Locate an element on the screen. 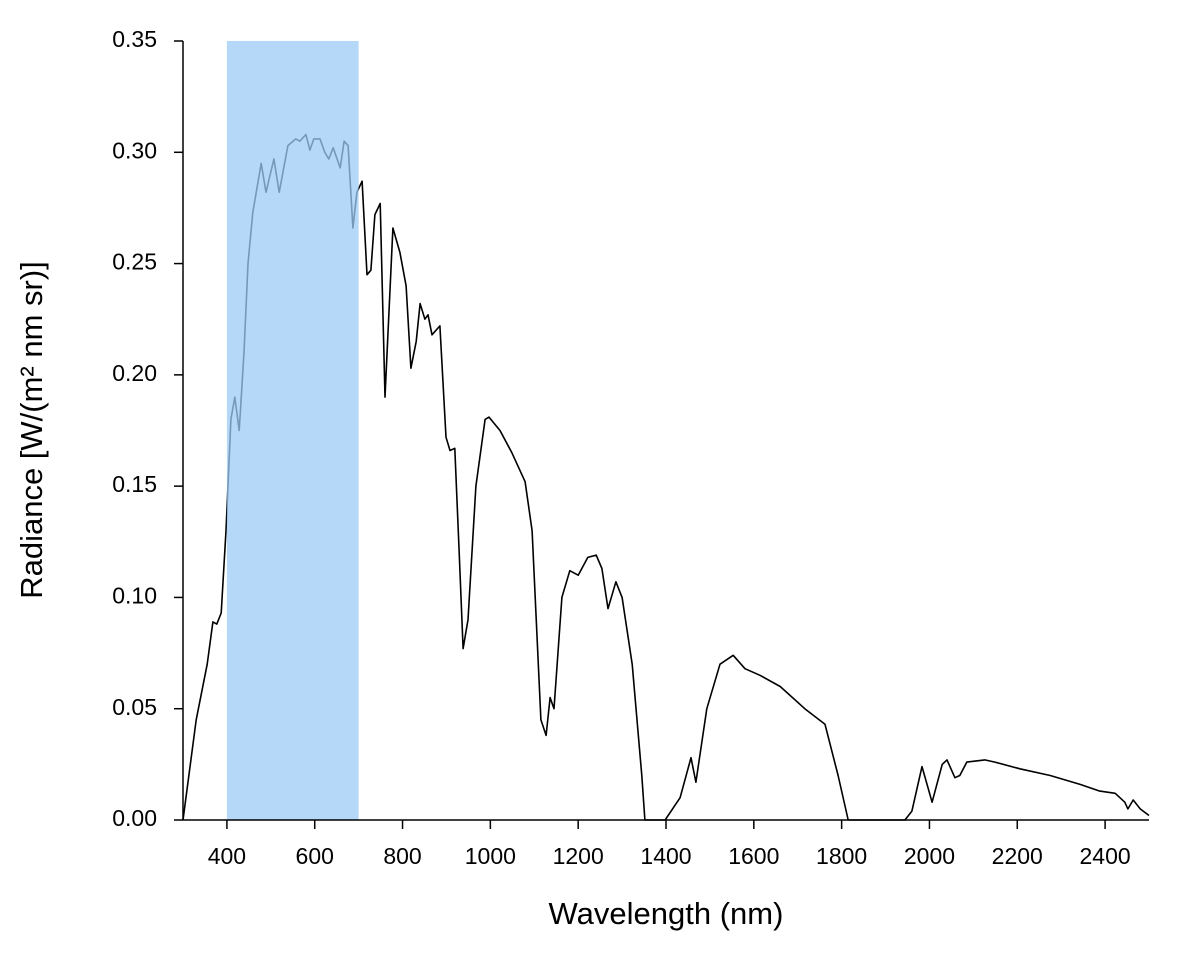  y-tick-label: 0.15 is located at coordinates (134, 484).